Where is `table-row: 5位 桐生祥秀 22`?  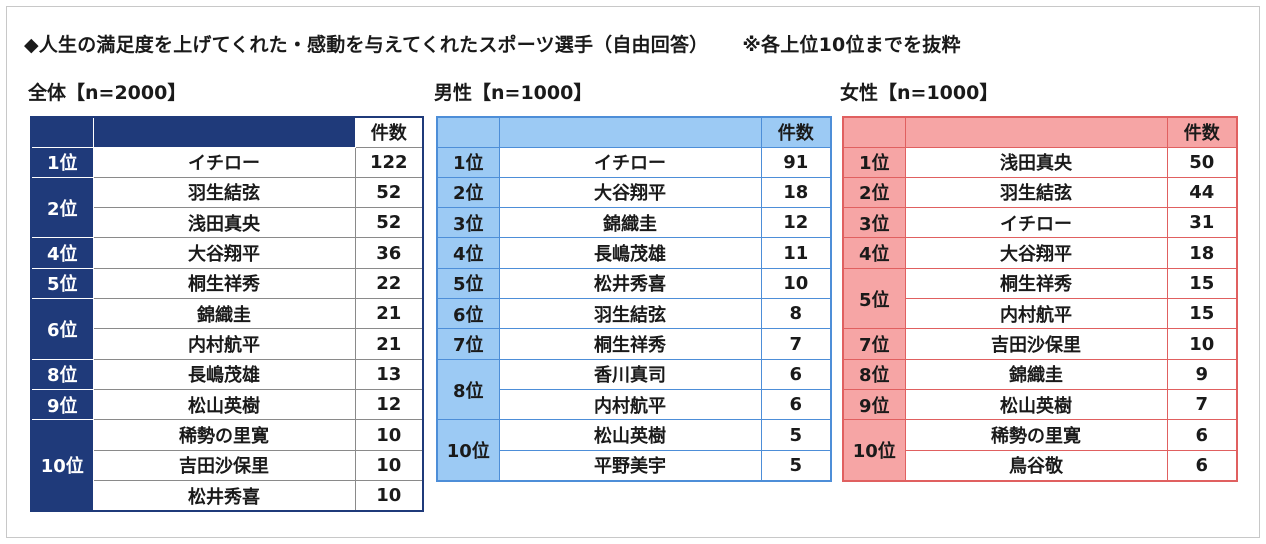
table-row: 5位 桐生祥秀 22 is located at coordinates (227, 283).